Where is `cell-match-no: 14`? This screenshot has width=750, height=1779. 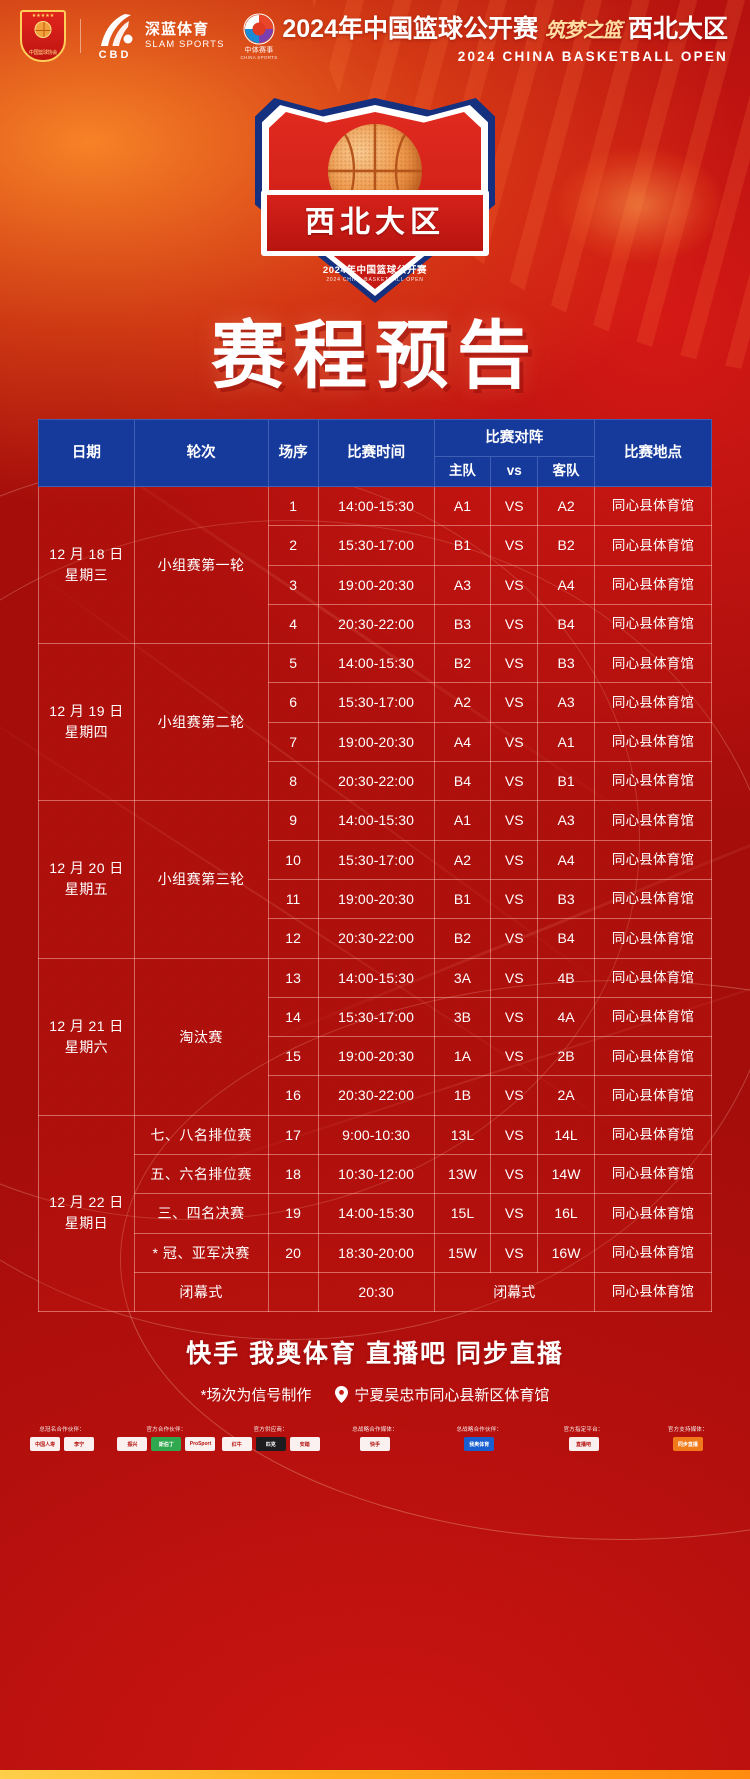
cell-match-no: 14 is located at coordinates (293, 1017).